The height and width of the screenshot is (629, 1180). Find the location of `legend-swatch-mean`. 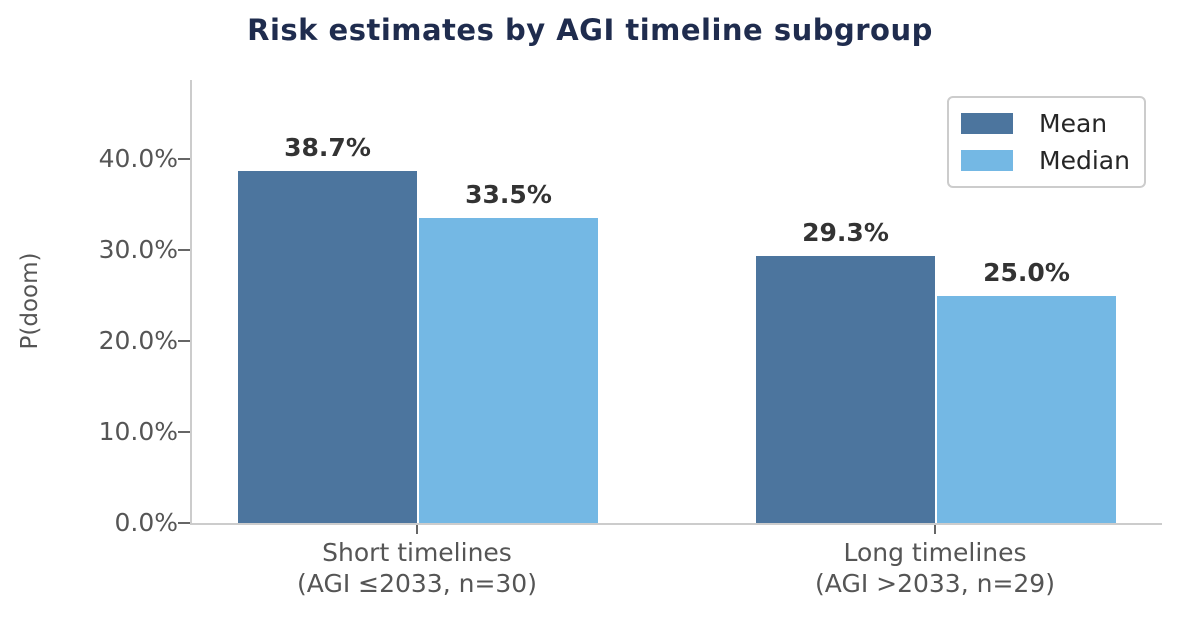

legend-swatch-mean is located at coordinates (987, 123).